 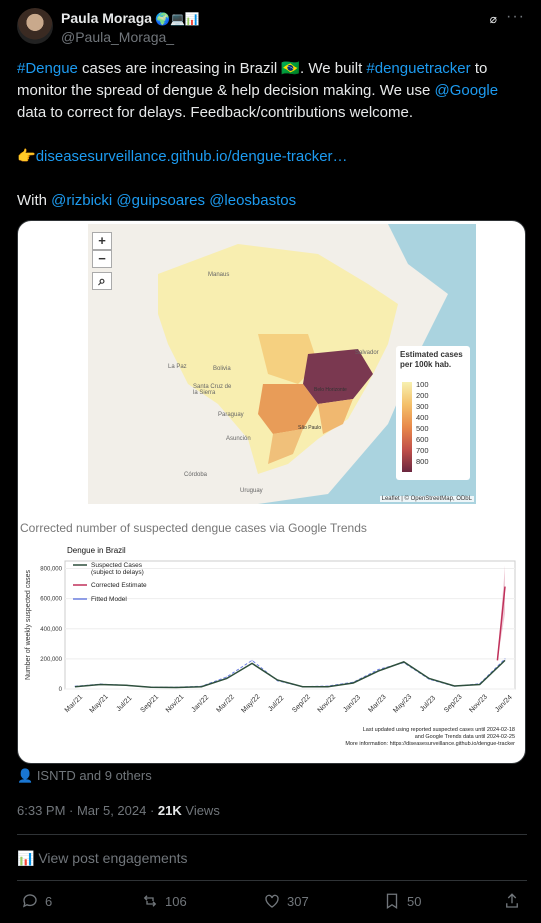 I want to click on mention-google: @Google, so click(x=466, y=90).